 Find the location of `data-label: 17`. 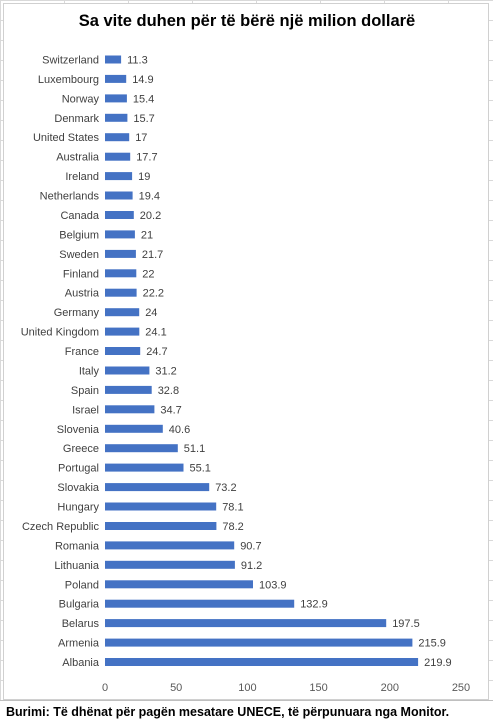

data-label: 17 is located at coordinates (141, 138).